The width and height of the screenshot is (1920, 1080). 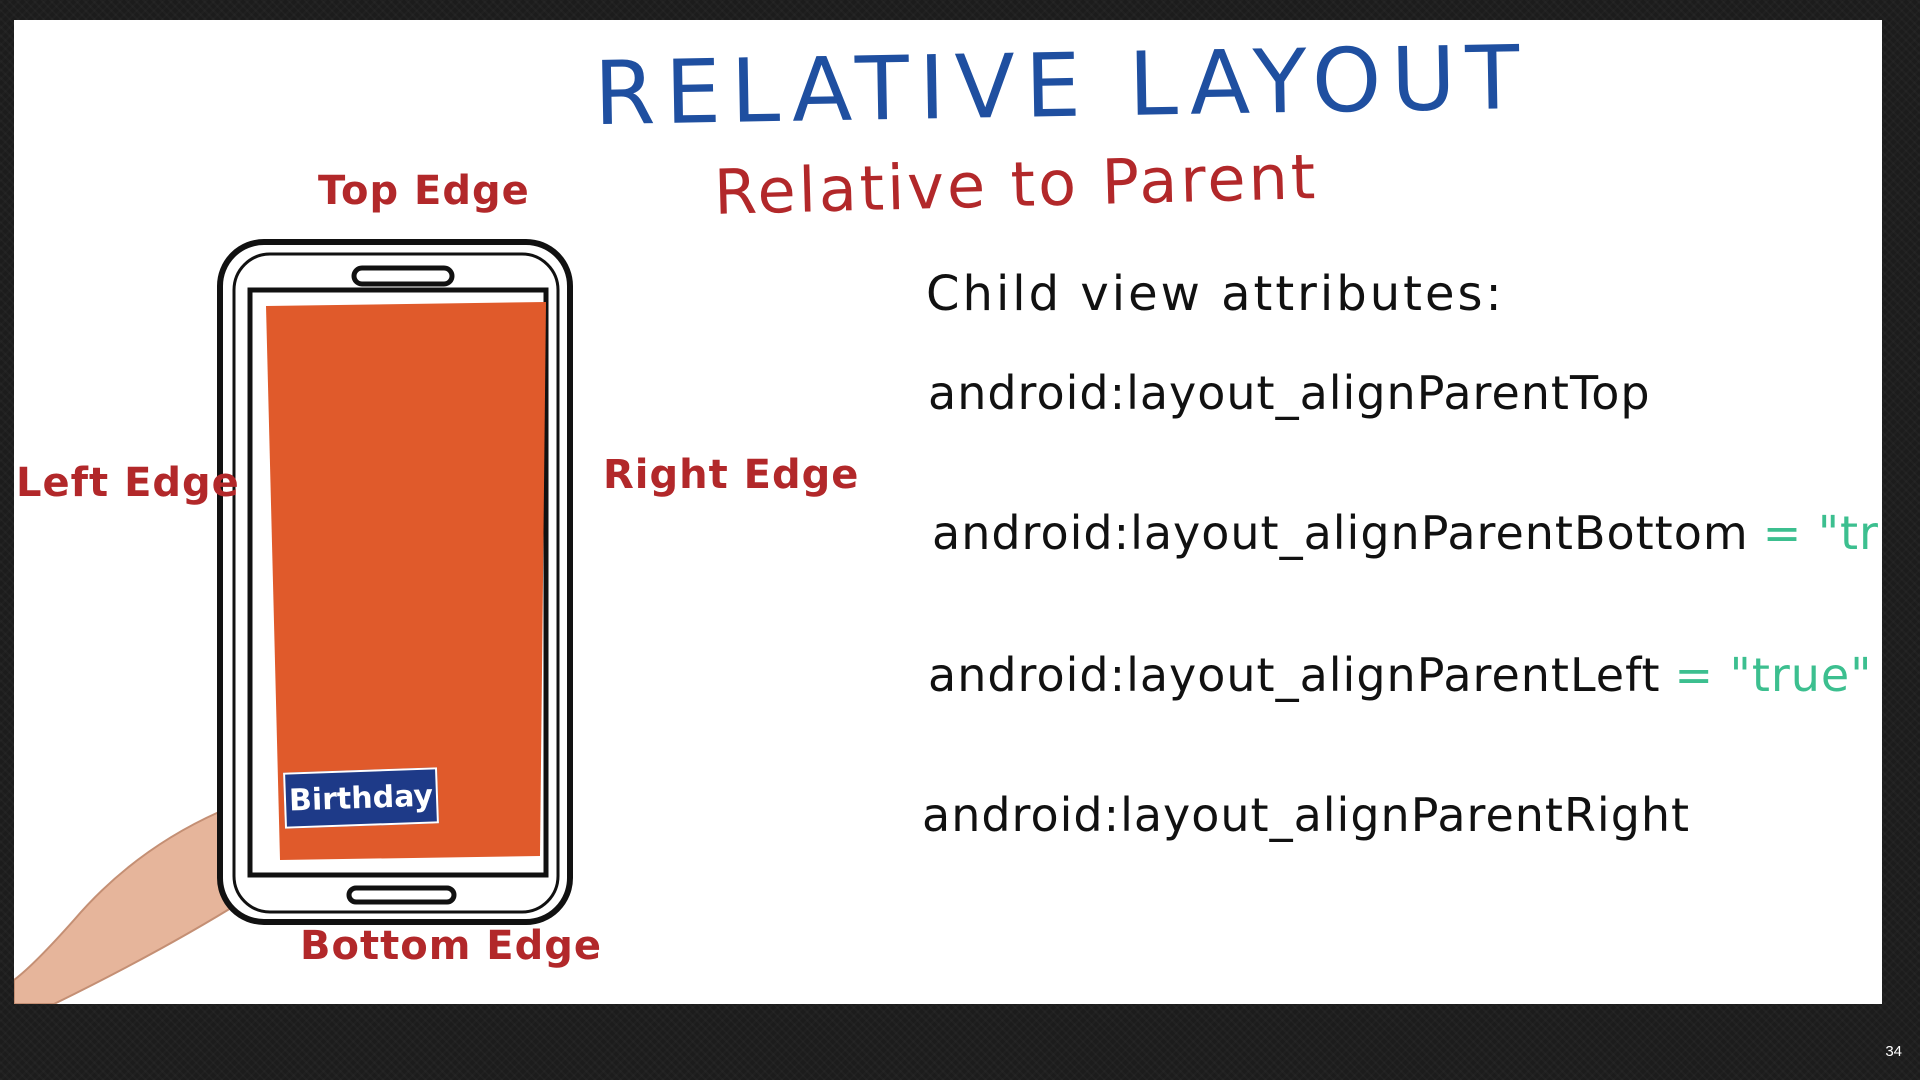 I want to click on attribute-align-parent-left: android:layout_alignParentLeft = "true", so click(x=1400, y=675).